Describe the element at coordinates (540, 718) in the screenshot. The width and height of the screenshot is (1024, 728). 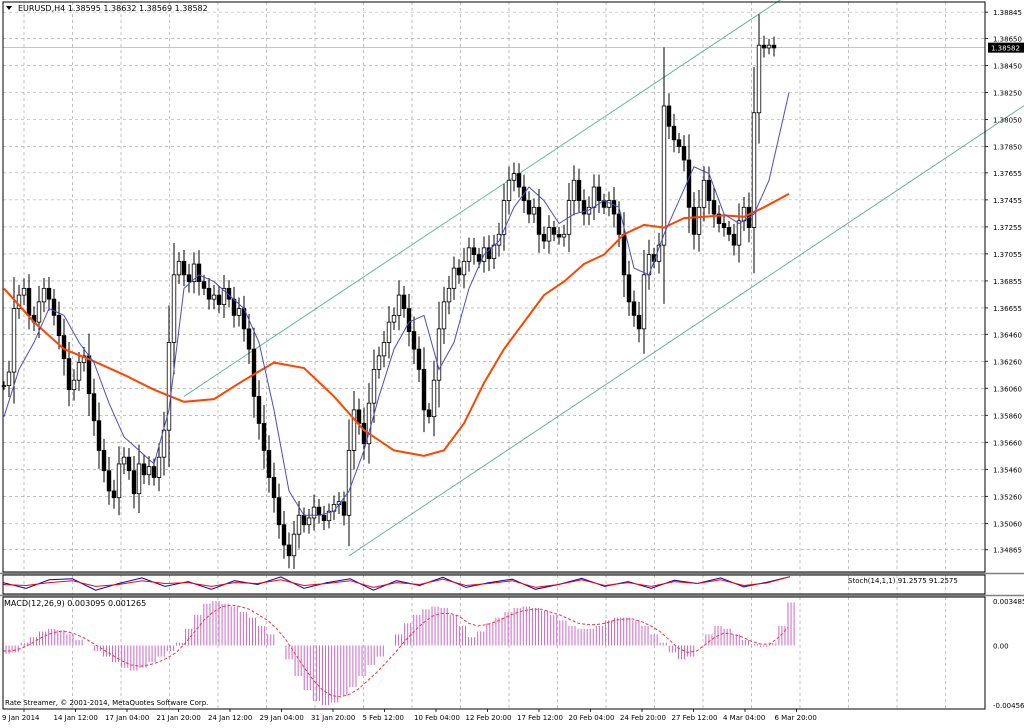
I see `x-tick-label: 17 Feb 12:00` at that location.